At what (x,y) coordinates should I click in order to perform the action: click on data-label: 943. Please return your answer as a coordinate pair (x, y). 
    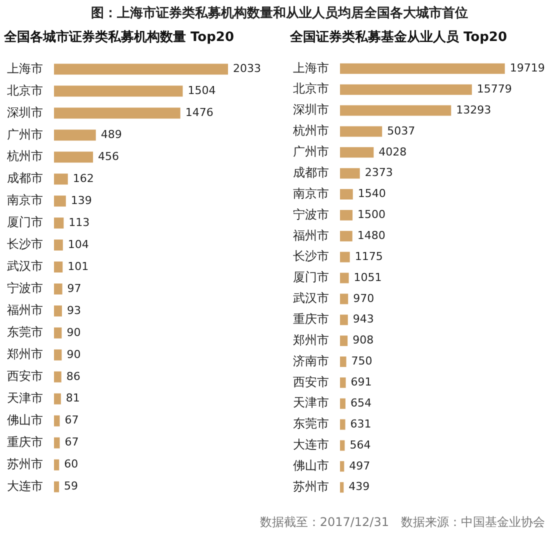
    Looking at the image, I should click on (363, 319).